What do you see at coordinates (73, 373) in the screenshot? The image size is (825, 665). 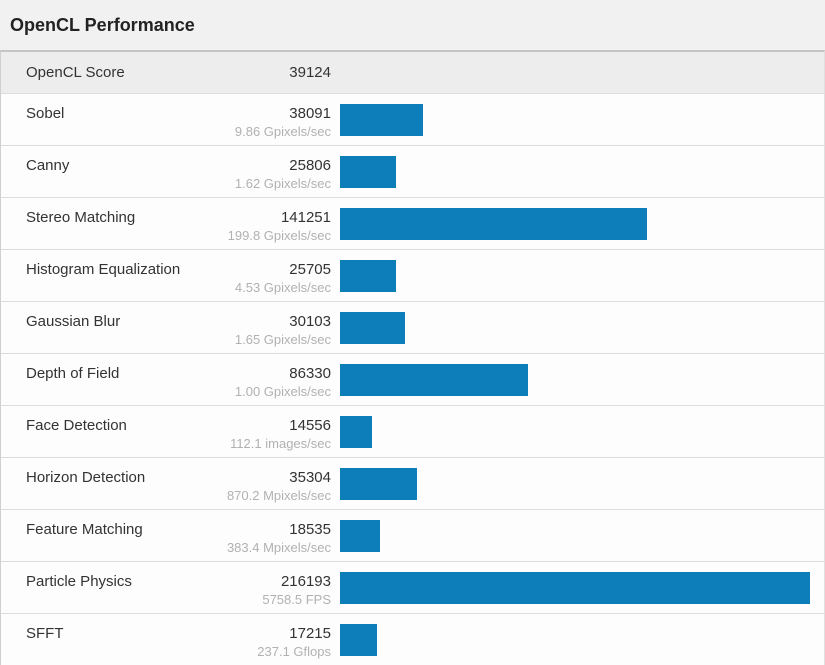 I see `benchmark-name: Depth of Field` at bounding box center [73, 373].